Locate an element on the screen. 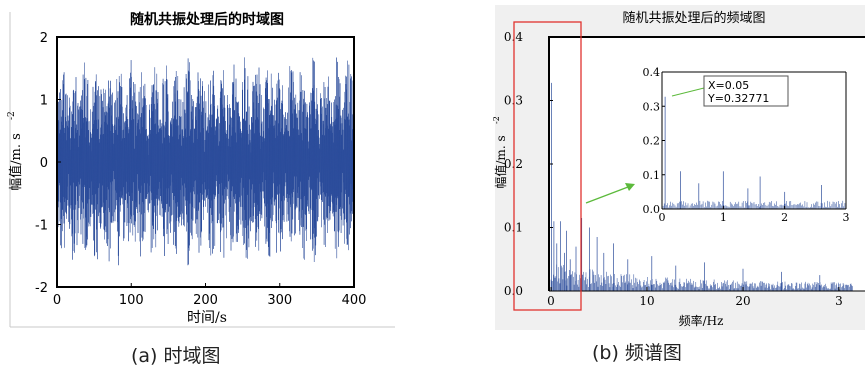  datatip-y: Y=0.32771 is located at coordinates (738, 98).